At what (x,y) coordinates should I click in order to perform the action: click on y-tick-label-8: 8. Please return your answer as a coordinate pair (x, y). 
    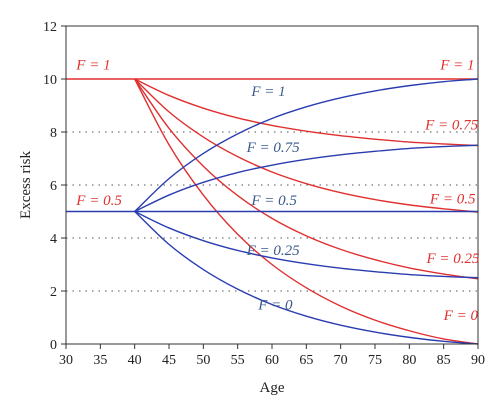
    Looking at the image, I should click on (53, 133).